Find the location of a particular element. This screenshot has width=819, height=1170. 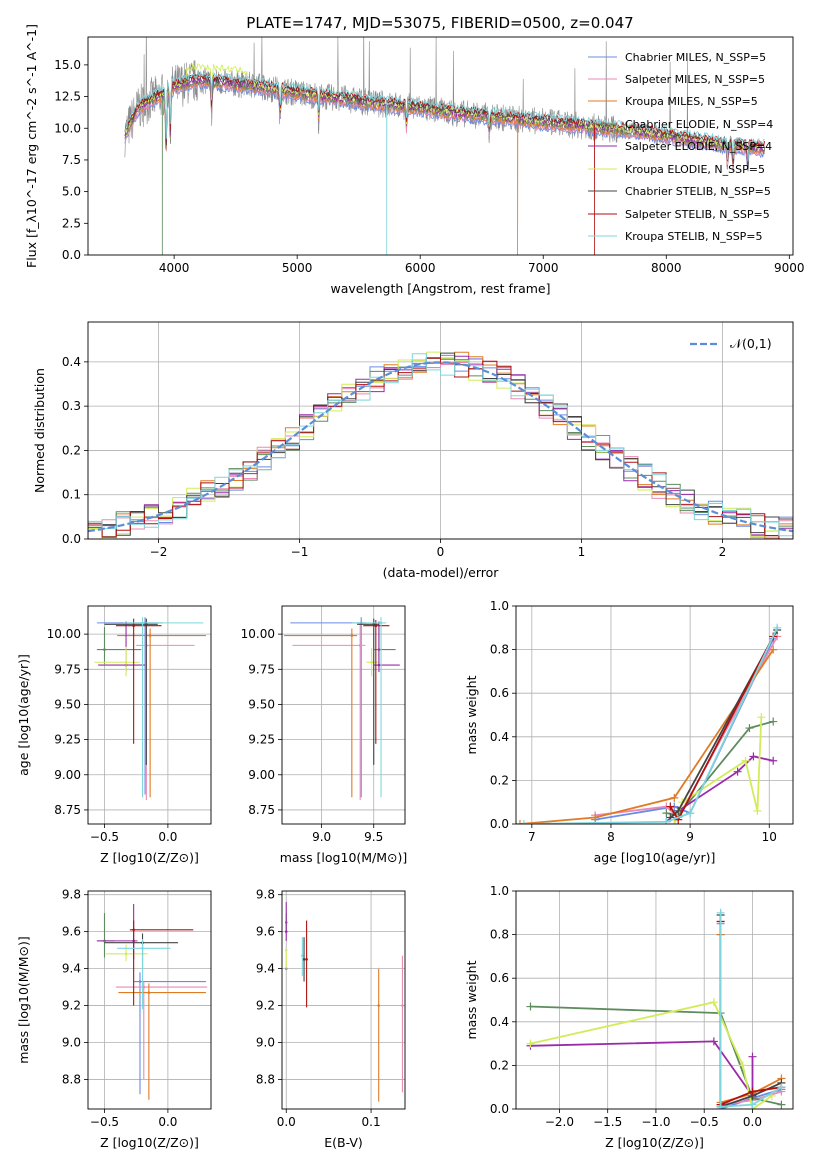

x-tick-label: −1.0 is located at coordinates (655, 1122).